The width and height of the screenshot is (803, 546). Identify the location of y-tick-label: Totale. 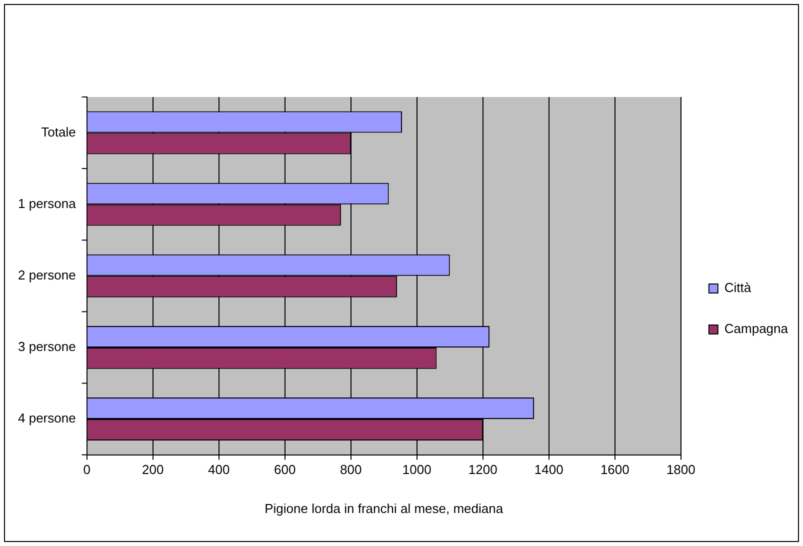
(58, 132).